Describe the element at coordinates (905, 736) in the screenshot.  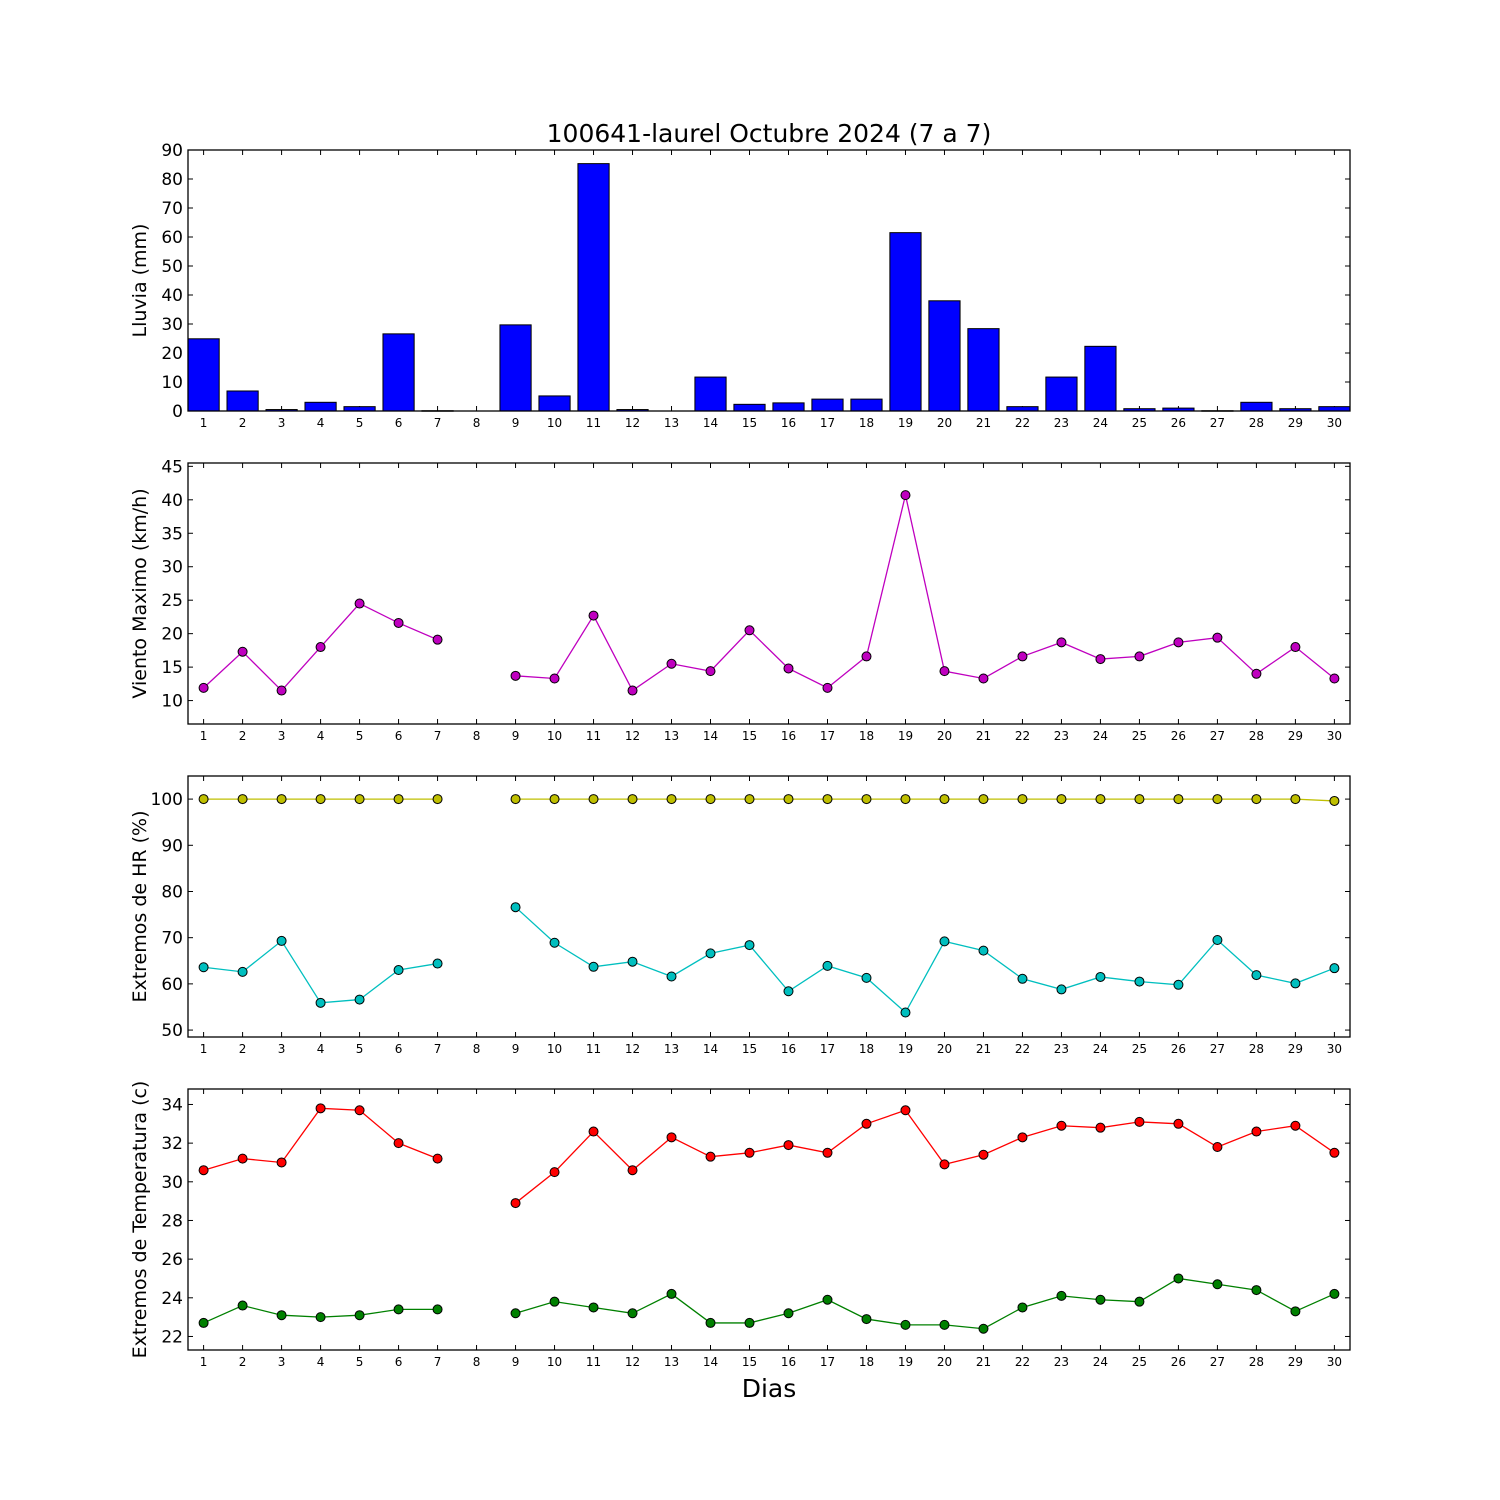
I see `x-tick-label: 19` at that location.